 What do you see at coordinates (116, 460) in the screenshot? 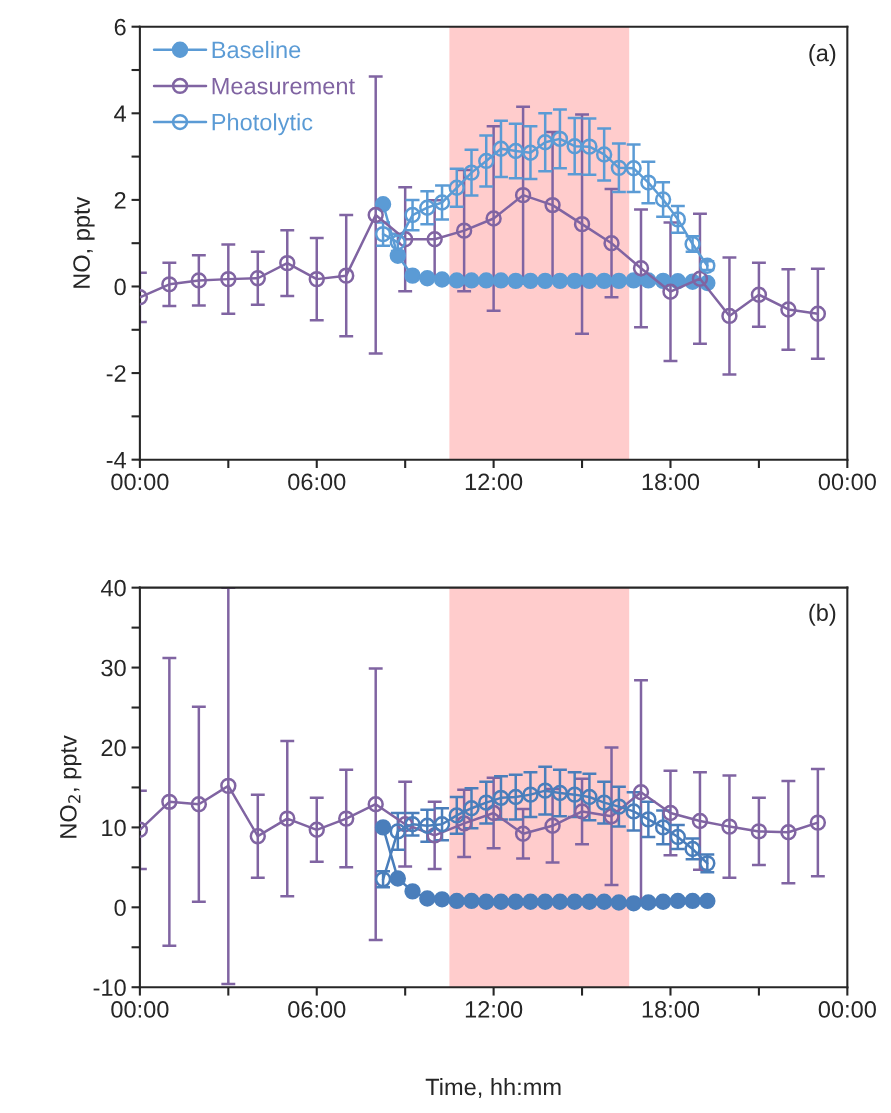
I see `y-tick-label: -4` at bounding box center [116, 460].